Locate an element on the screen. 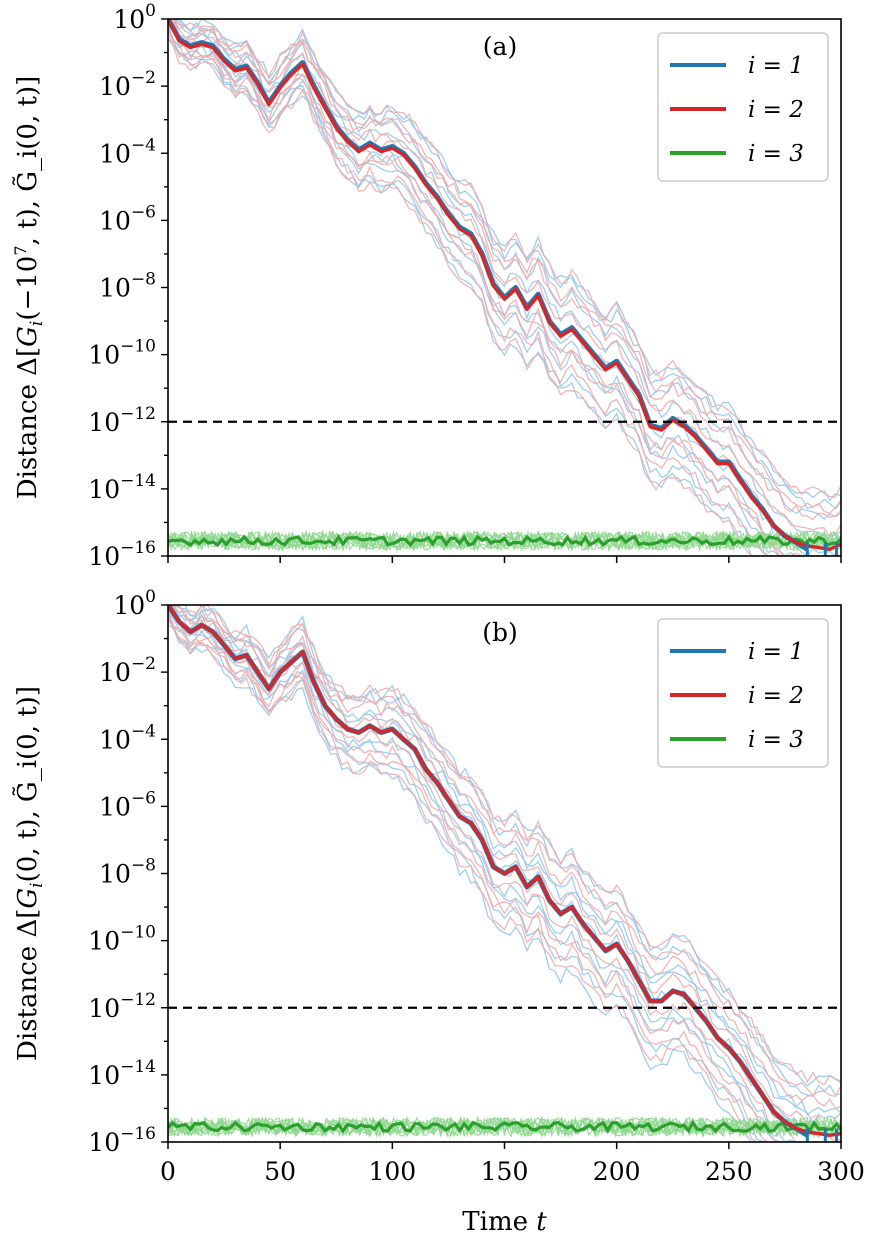  x-tick-label: 200 is located at coordinates (617, 1171).